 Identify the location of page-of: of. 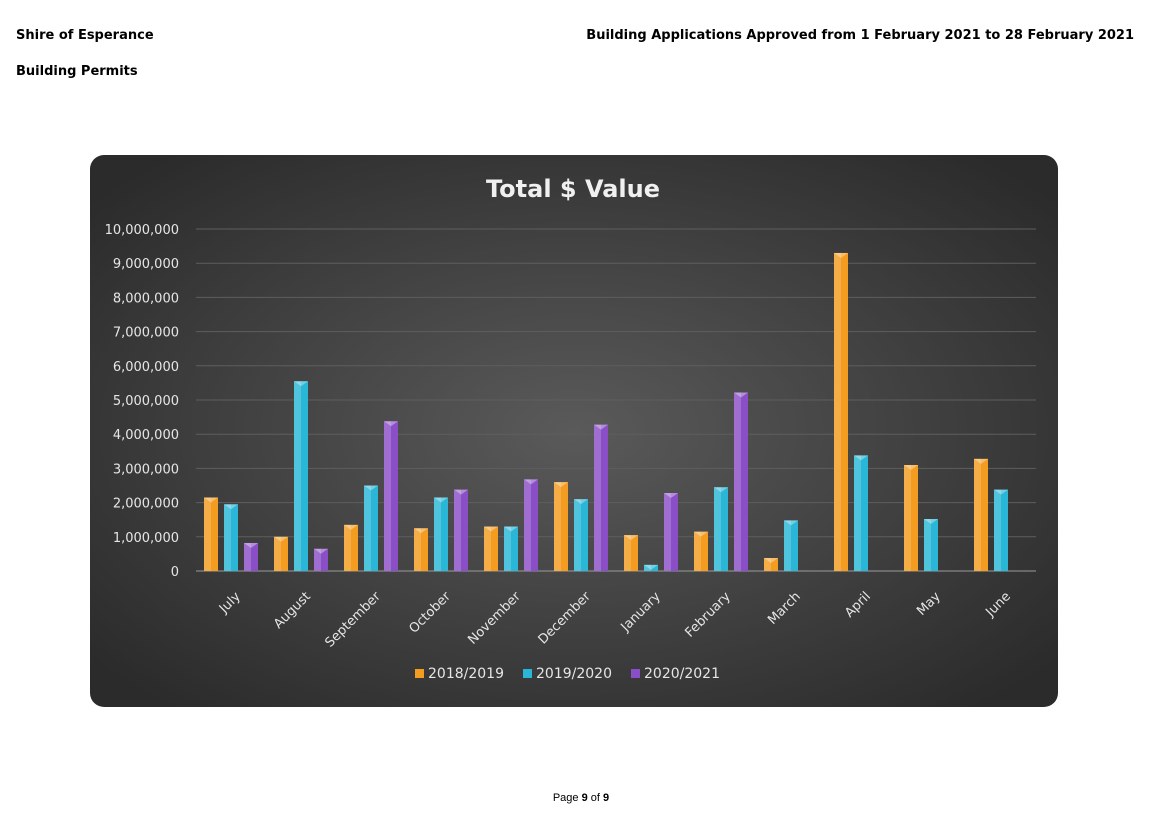
(595, 798).